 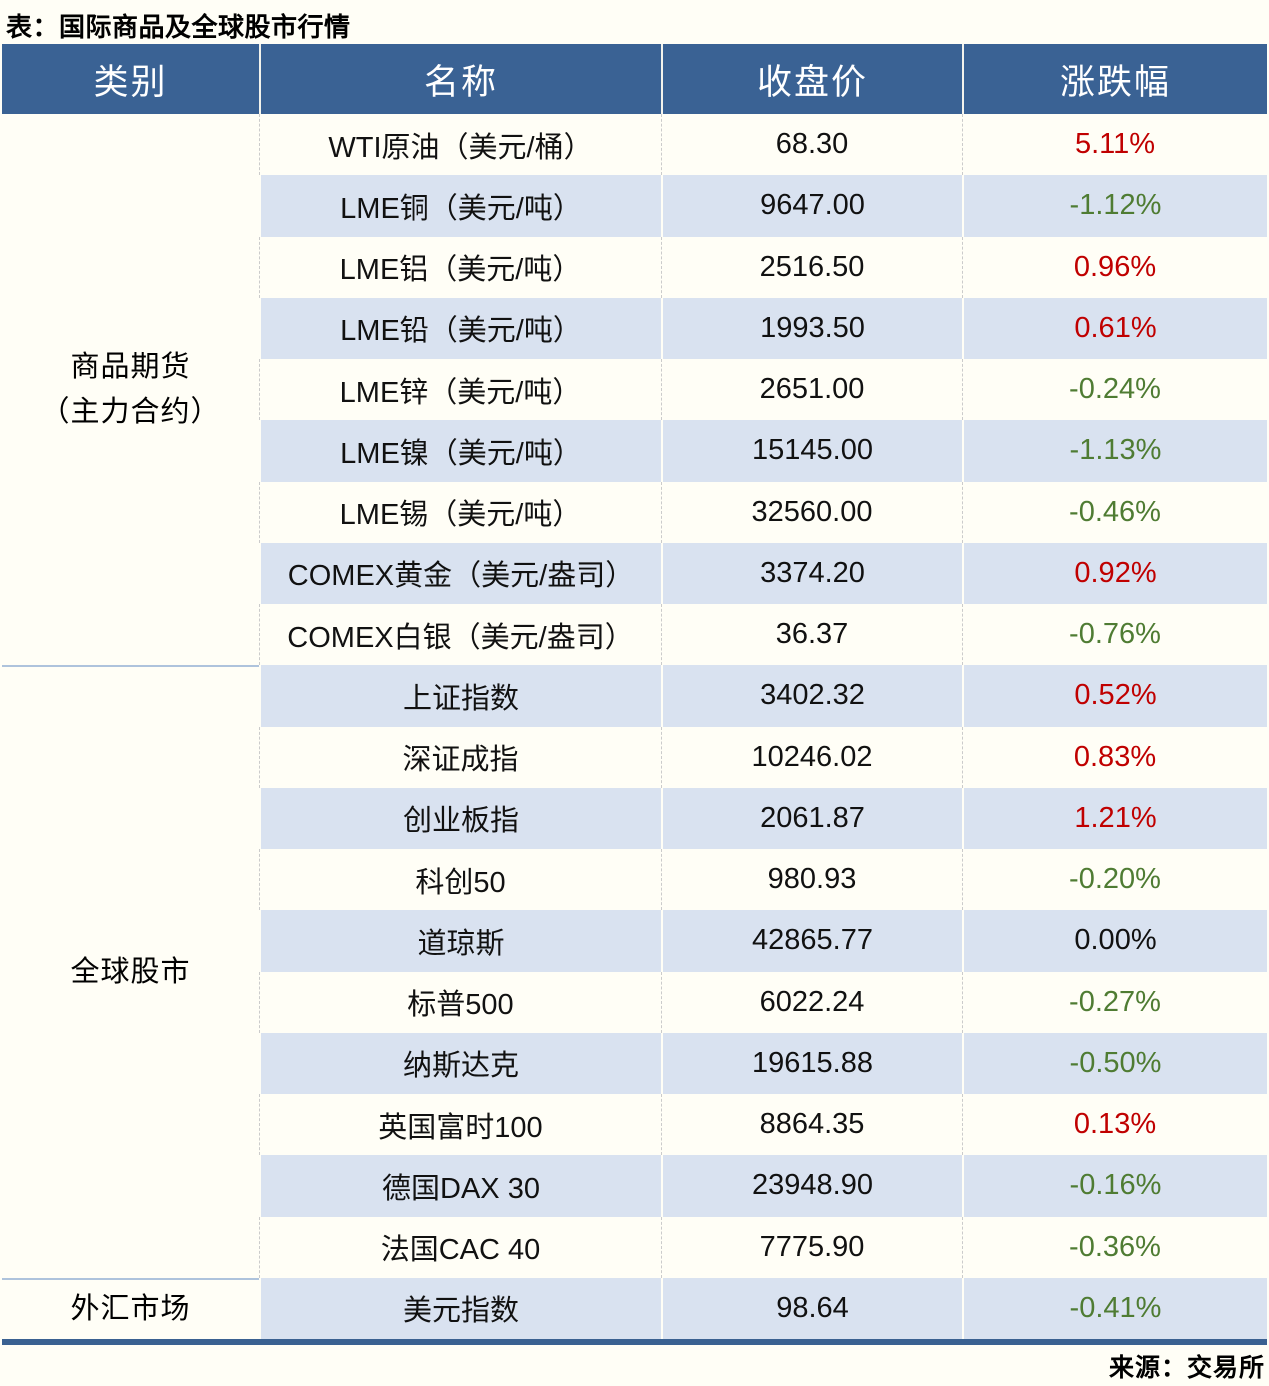 I want to click on row-close: 8864.35, so click(x=811, y=1125).